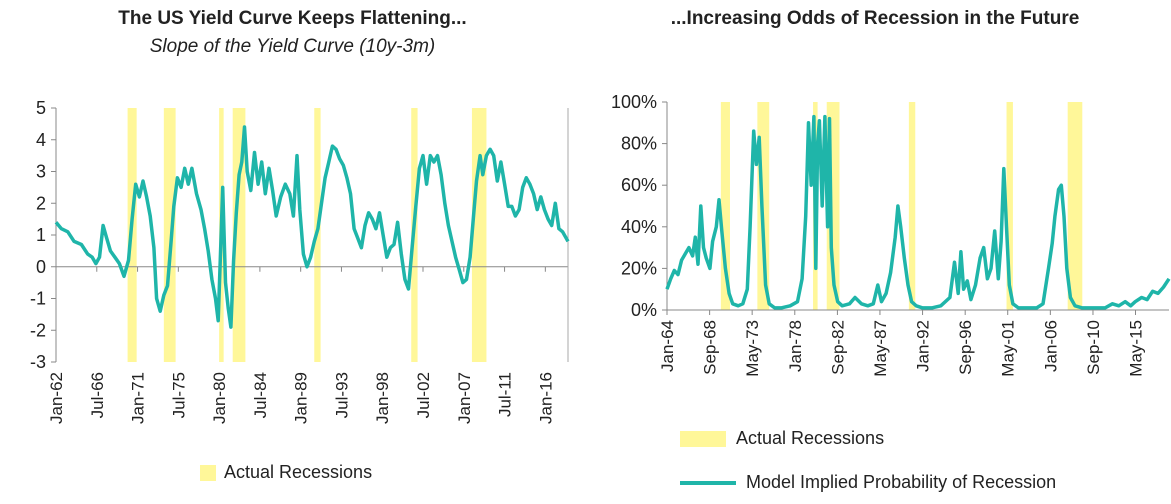 This screenshot has height=504, width=1171. Describe the element at coordinates (260, 395) in the screenshot. I see `x-tick-label: Jul-84` at that location.